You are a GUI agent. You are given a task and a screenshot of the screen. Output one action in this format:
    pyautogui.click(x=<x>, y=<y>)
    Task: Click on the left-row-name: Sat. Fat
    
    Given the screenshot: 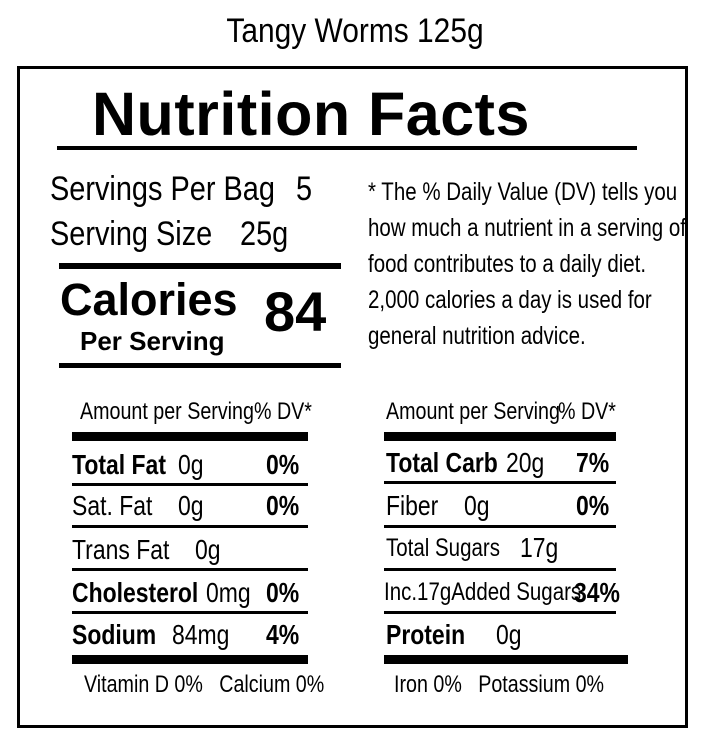 What is the action you would take?
    pyautogui.click(x=112, y=505)
    